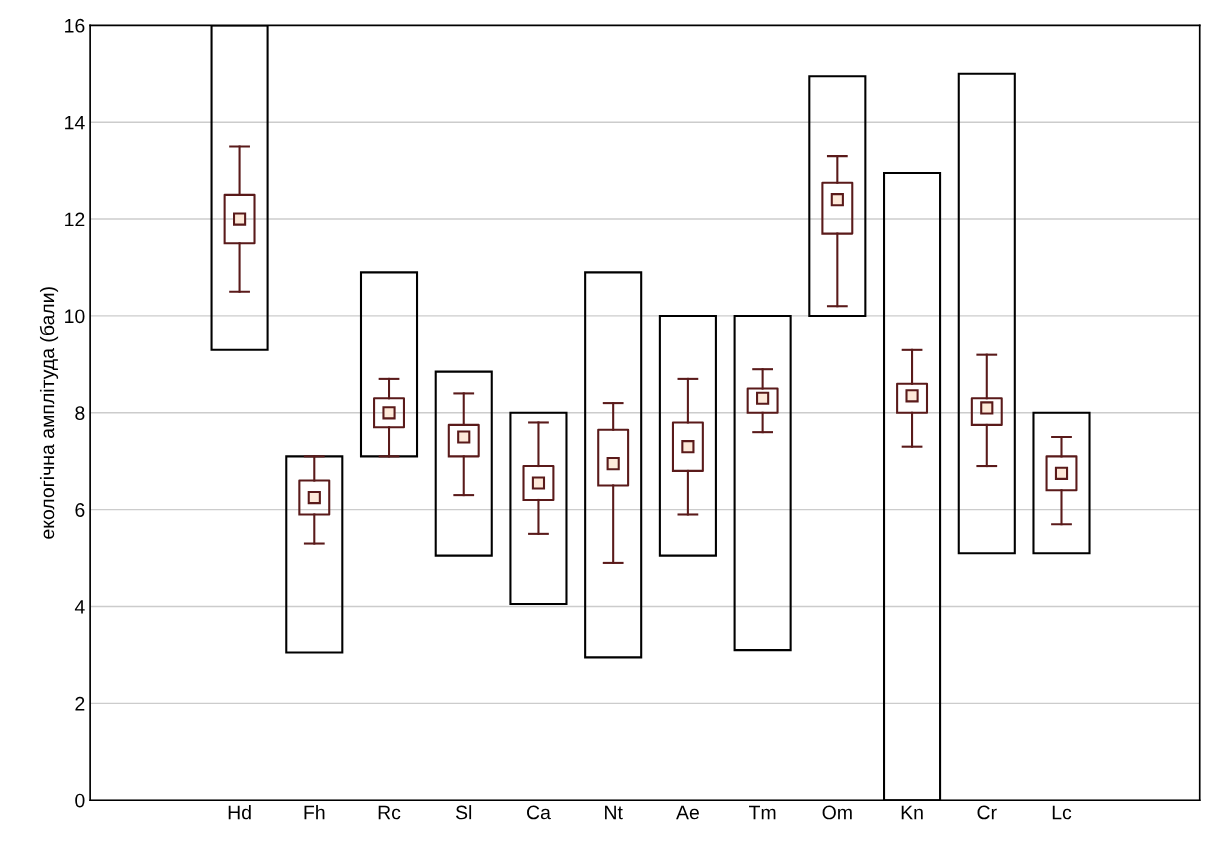 The width and height of the screenshot is (1218, 845). I want to click on y-tick-label: 16, so click(75, 25).